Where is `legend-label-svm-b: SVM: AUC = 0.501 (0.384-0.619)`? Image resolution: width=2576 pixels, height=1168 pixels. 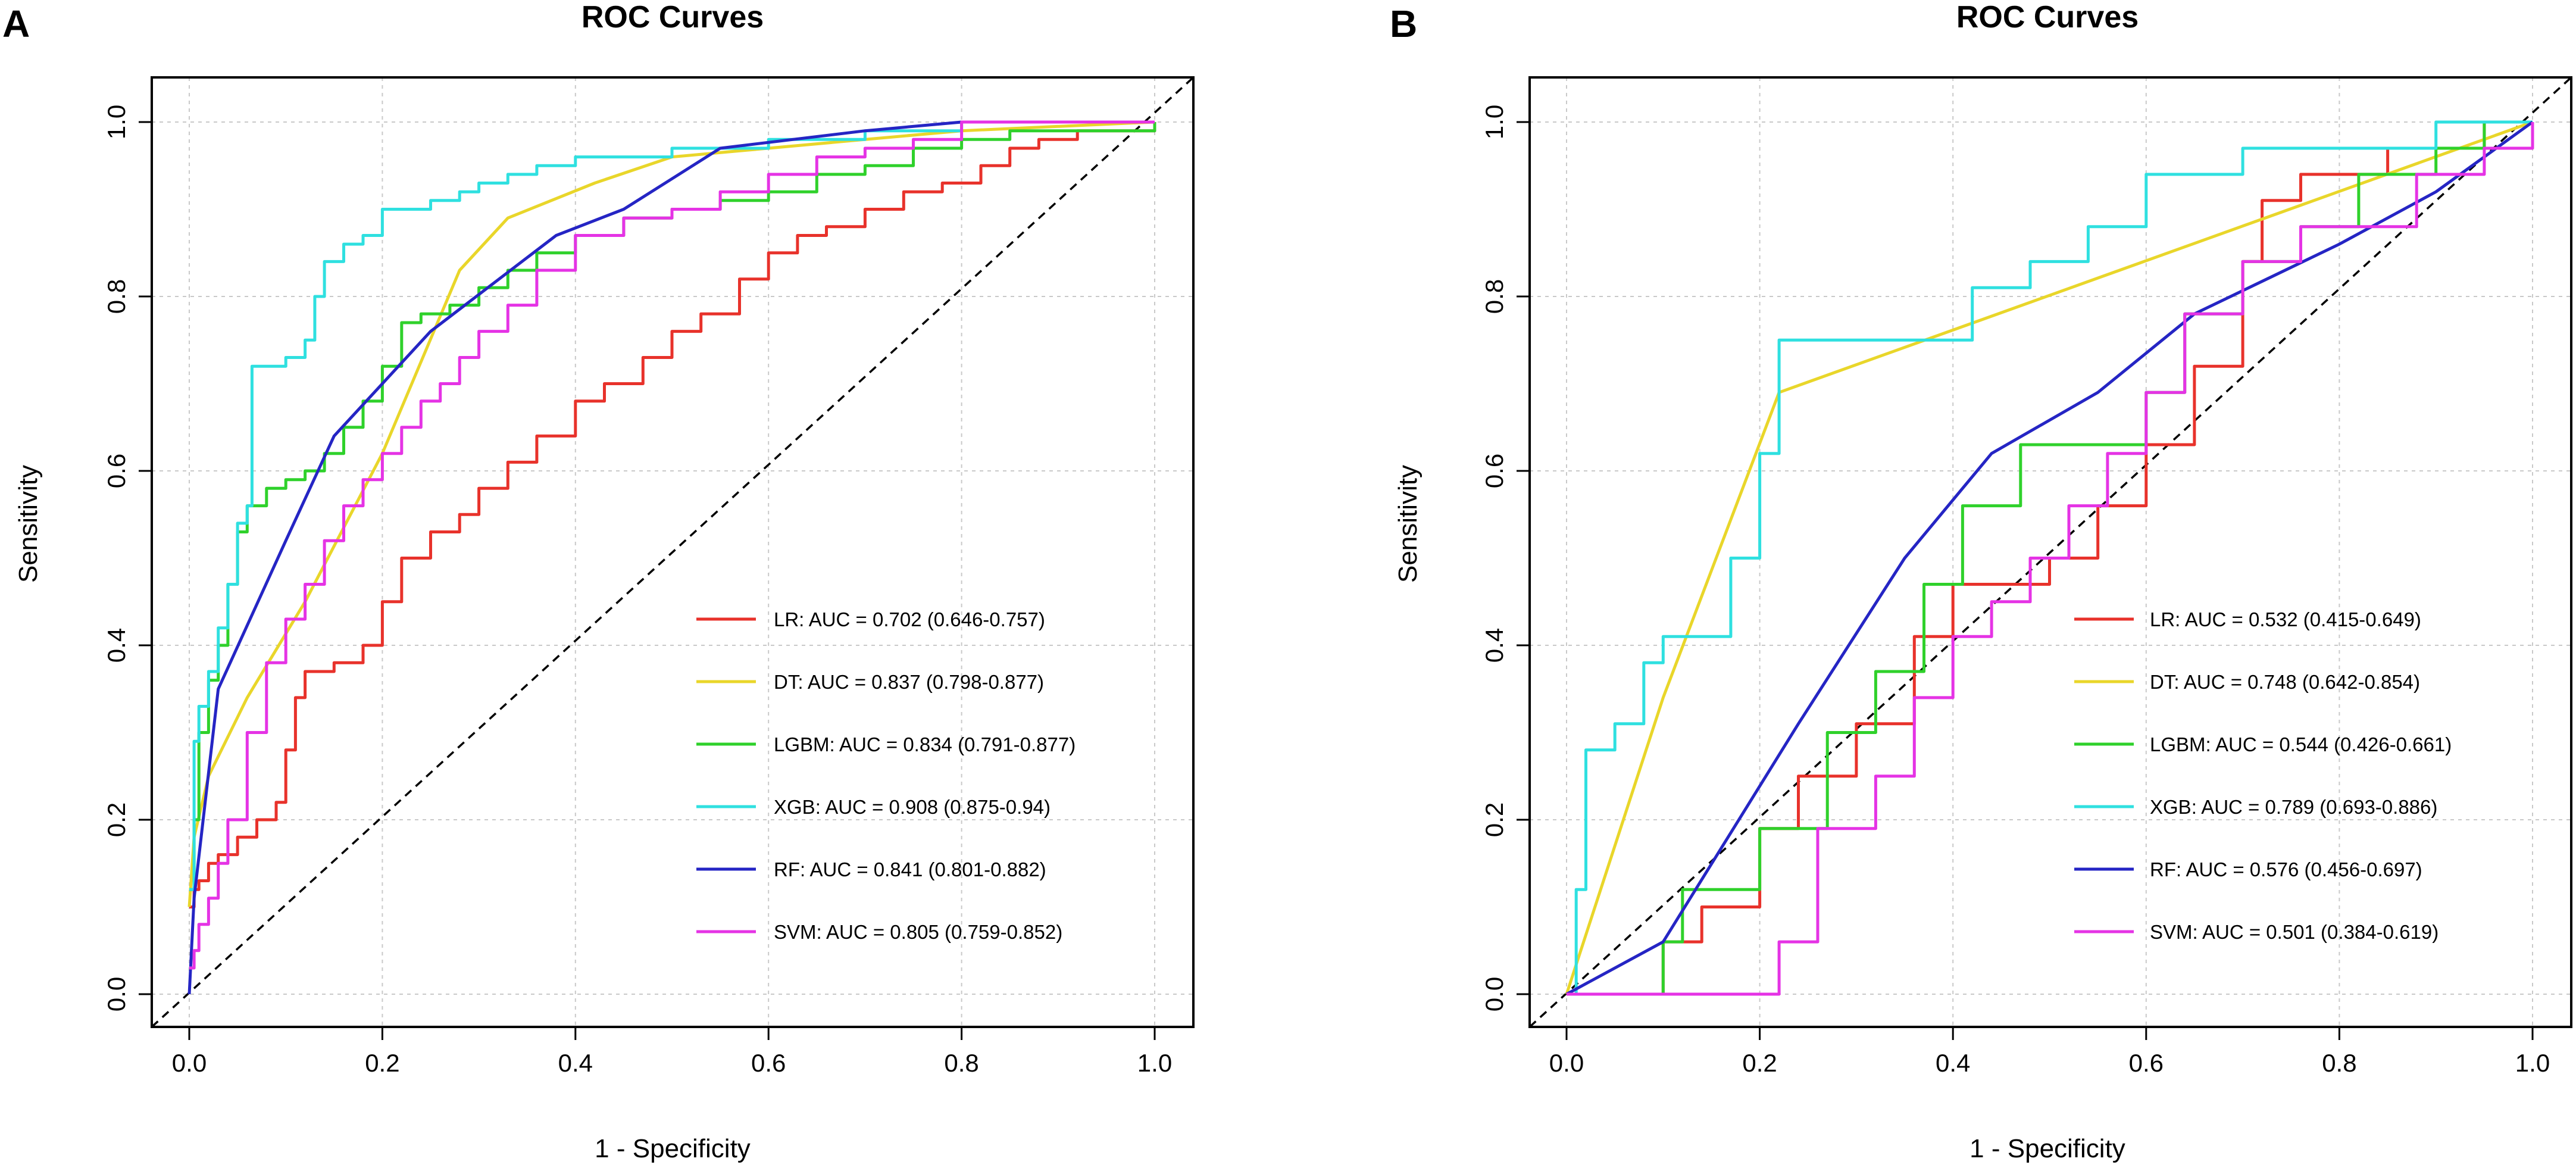 legend-label-svm-b: SVM: AUC = 0.501 (0.384-0.619) is located at coordinates (2294, 932).